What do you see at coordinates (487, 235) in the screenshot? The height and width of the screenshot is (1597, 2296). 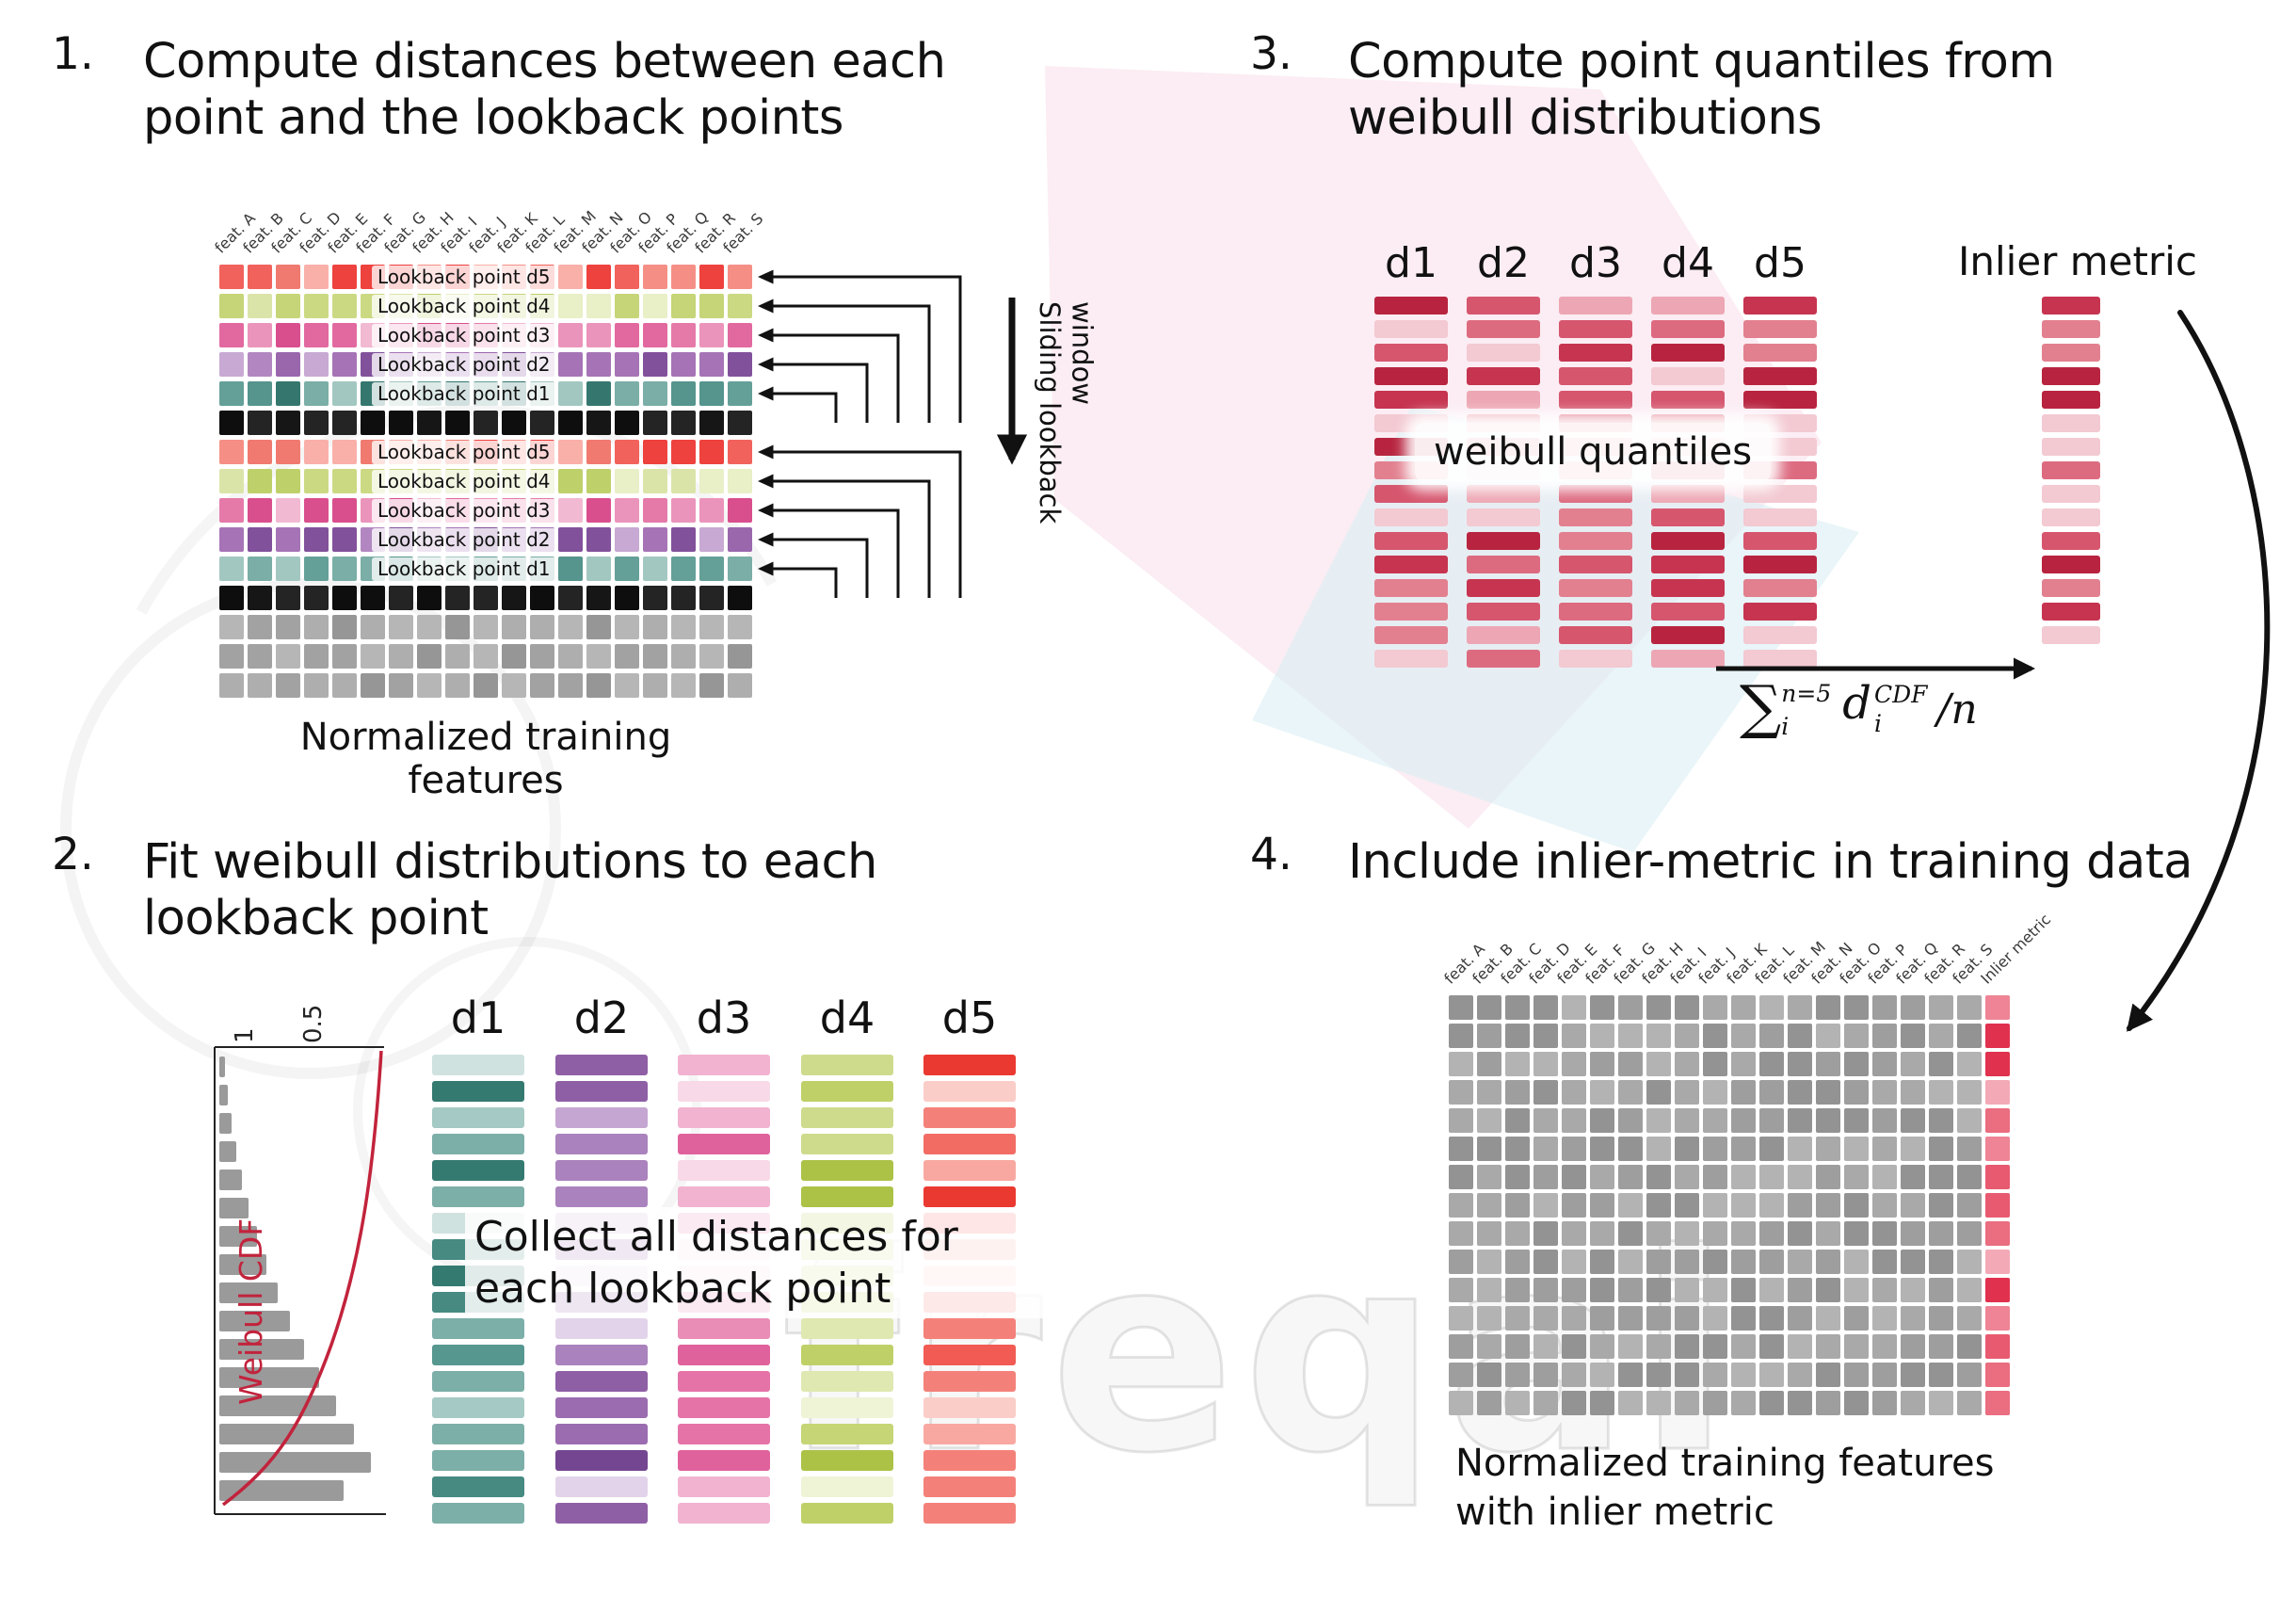 I see `feature-label: feat. J` at bounding box center [487, 235].